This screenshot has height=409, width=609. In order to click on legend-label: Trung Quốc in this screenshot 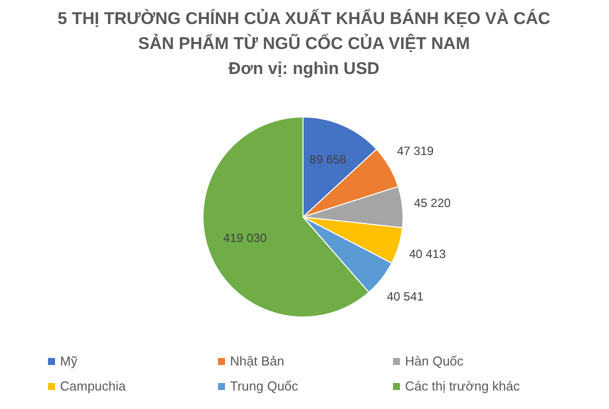, I will do `click(264, 386)`.